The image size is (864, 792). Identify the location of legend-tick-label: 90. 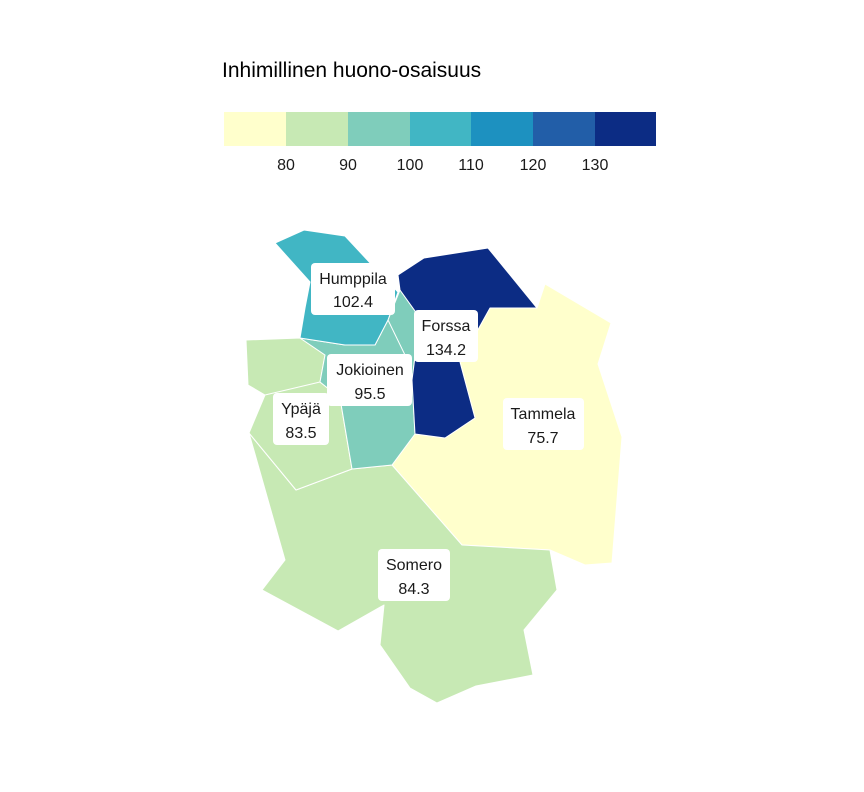
(348, 165).